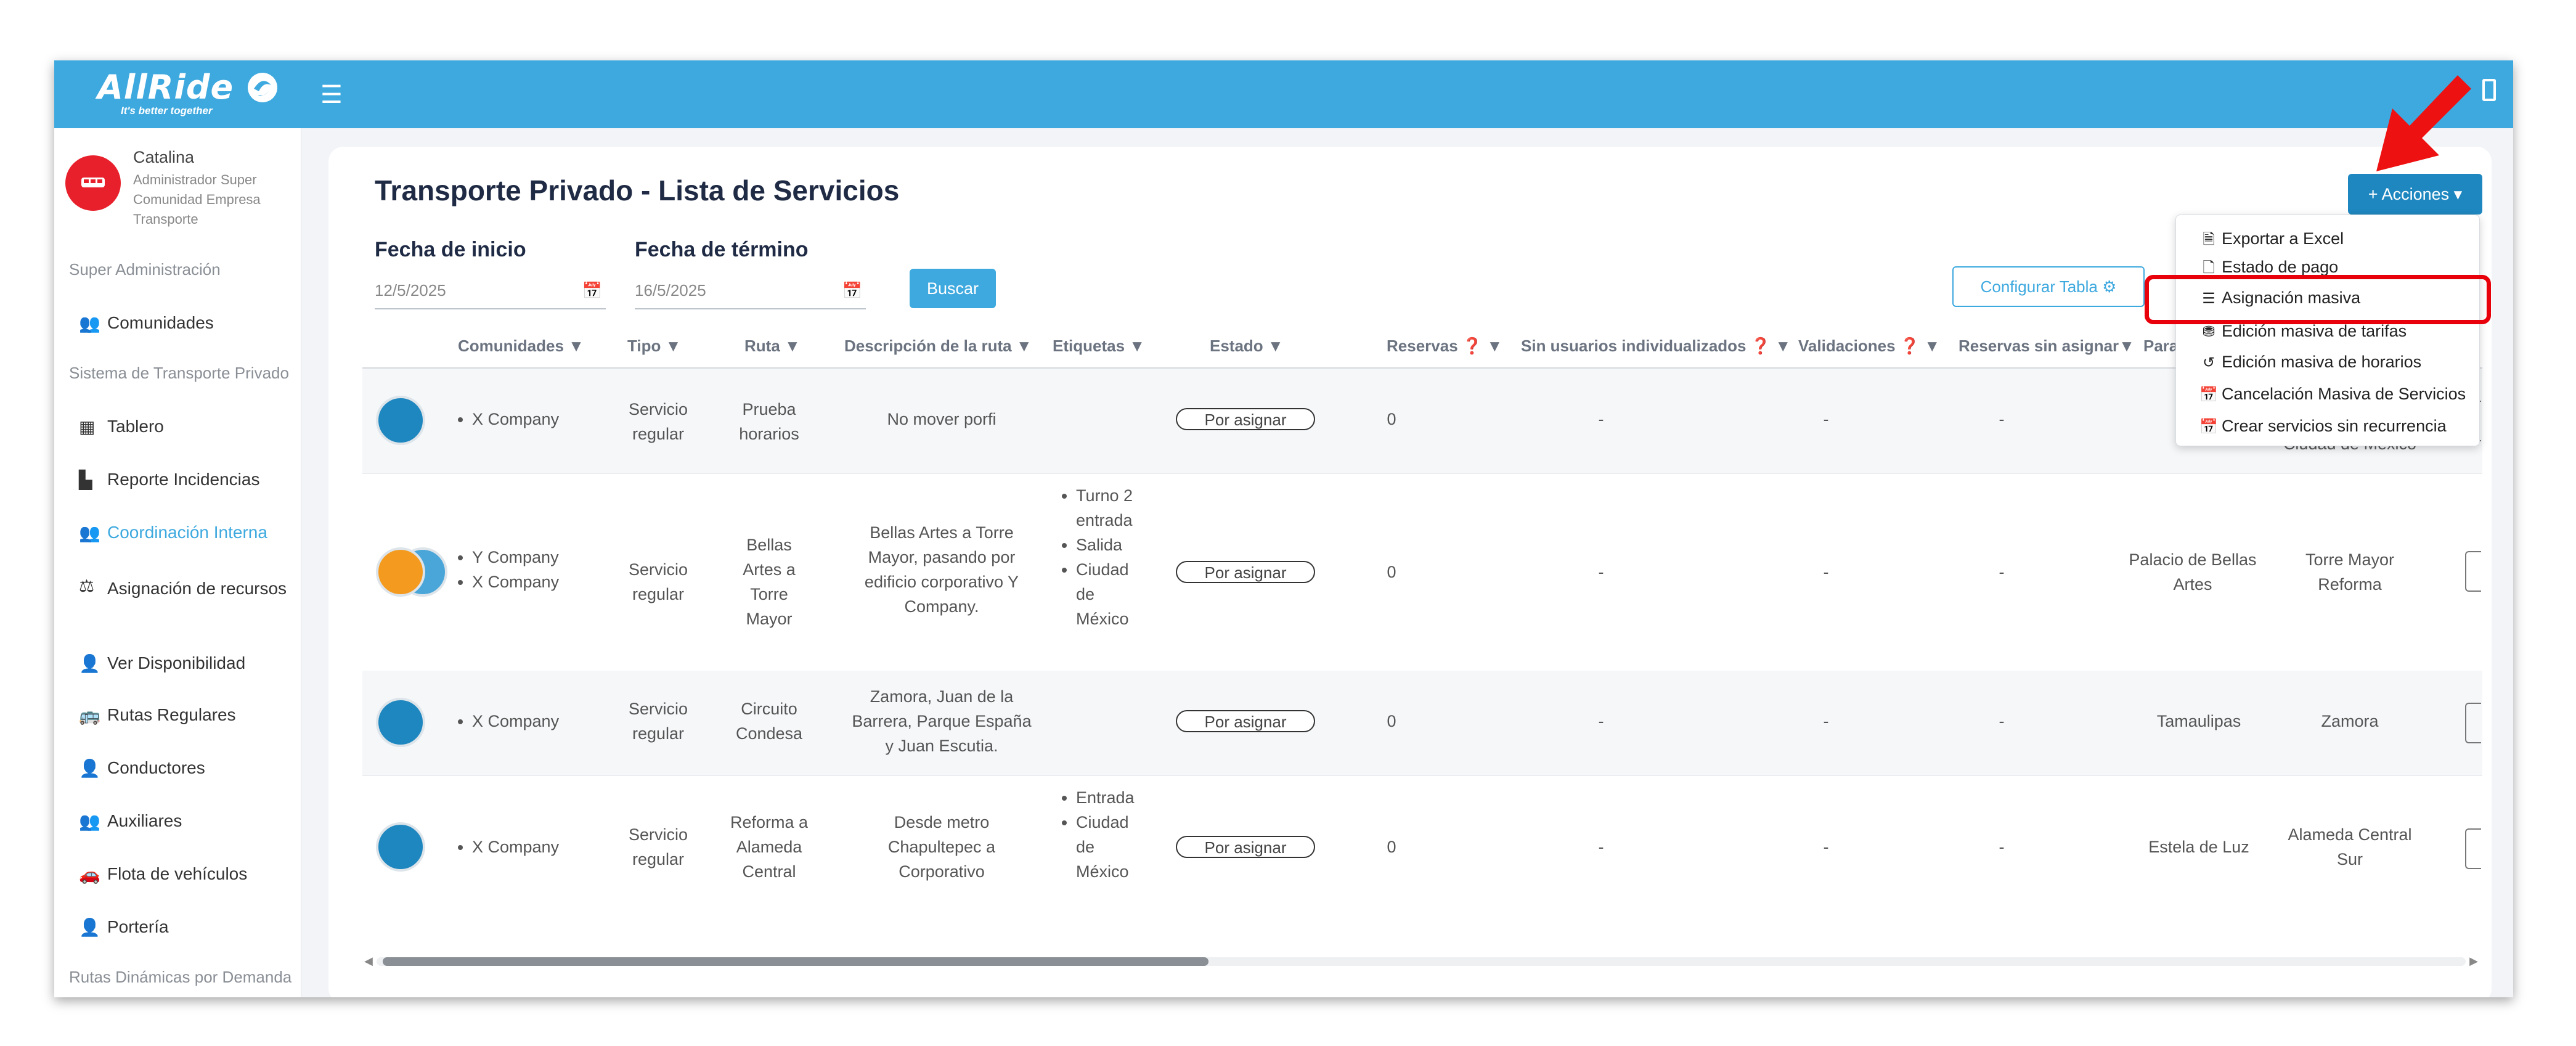 The height and width of the screenshot is (1046, 2576). I want to click on sidebar-item-coordinacion-interna: 👥 Coordinación Interna, so click(177, 531).